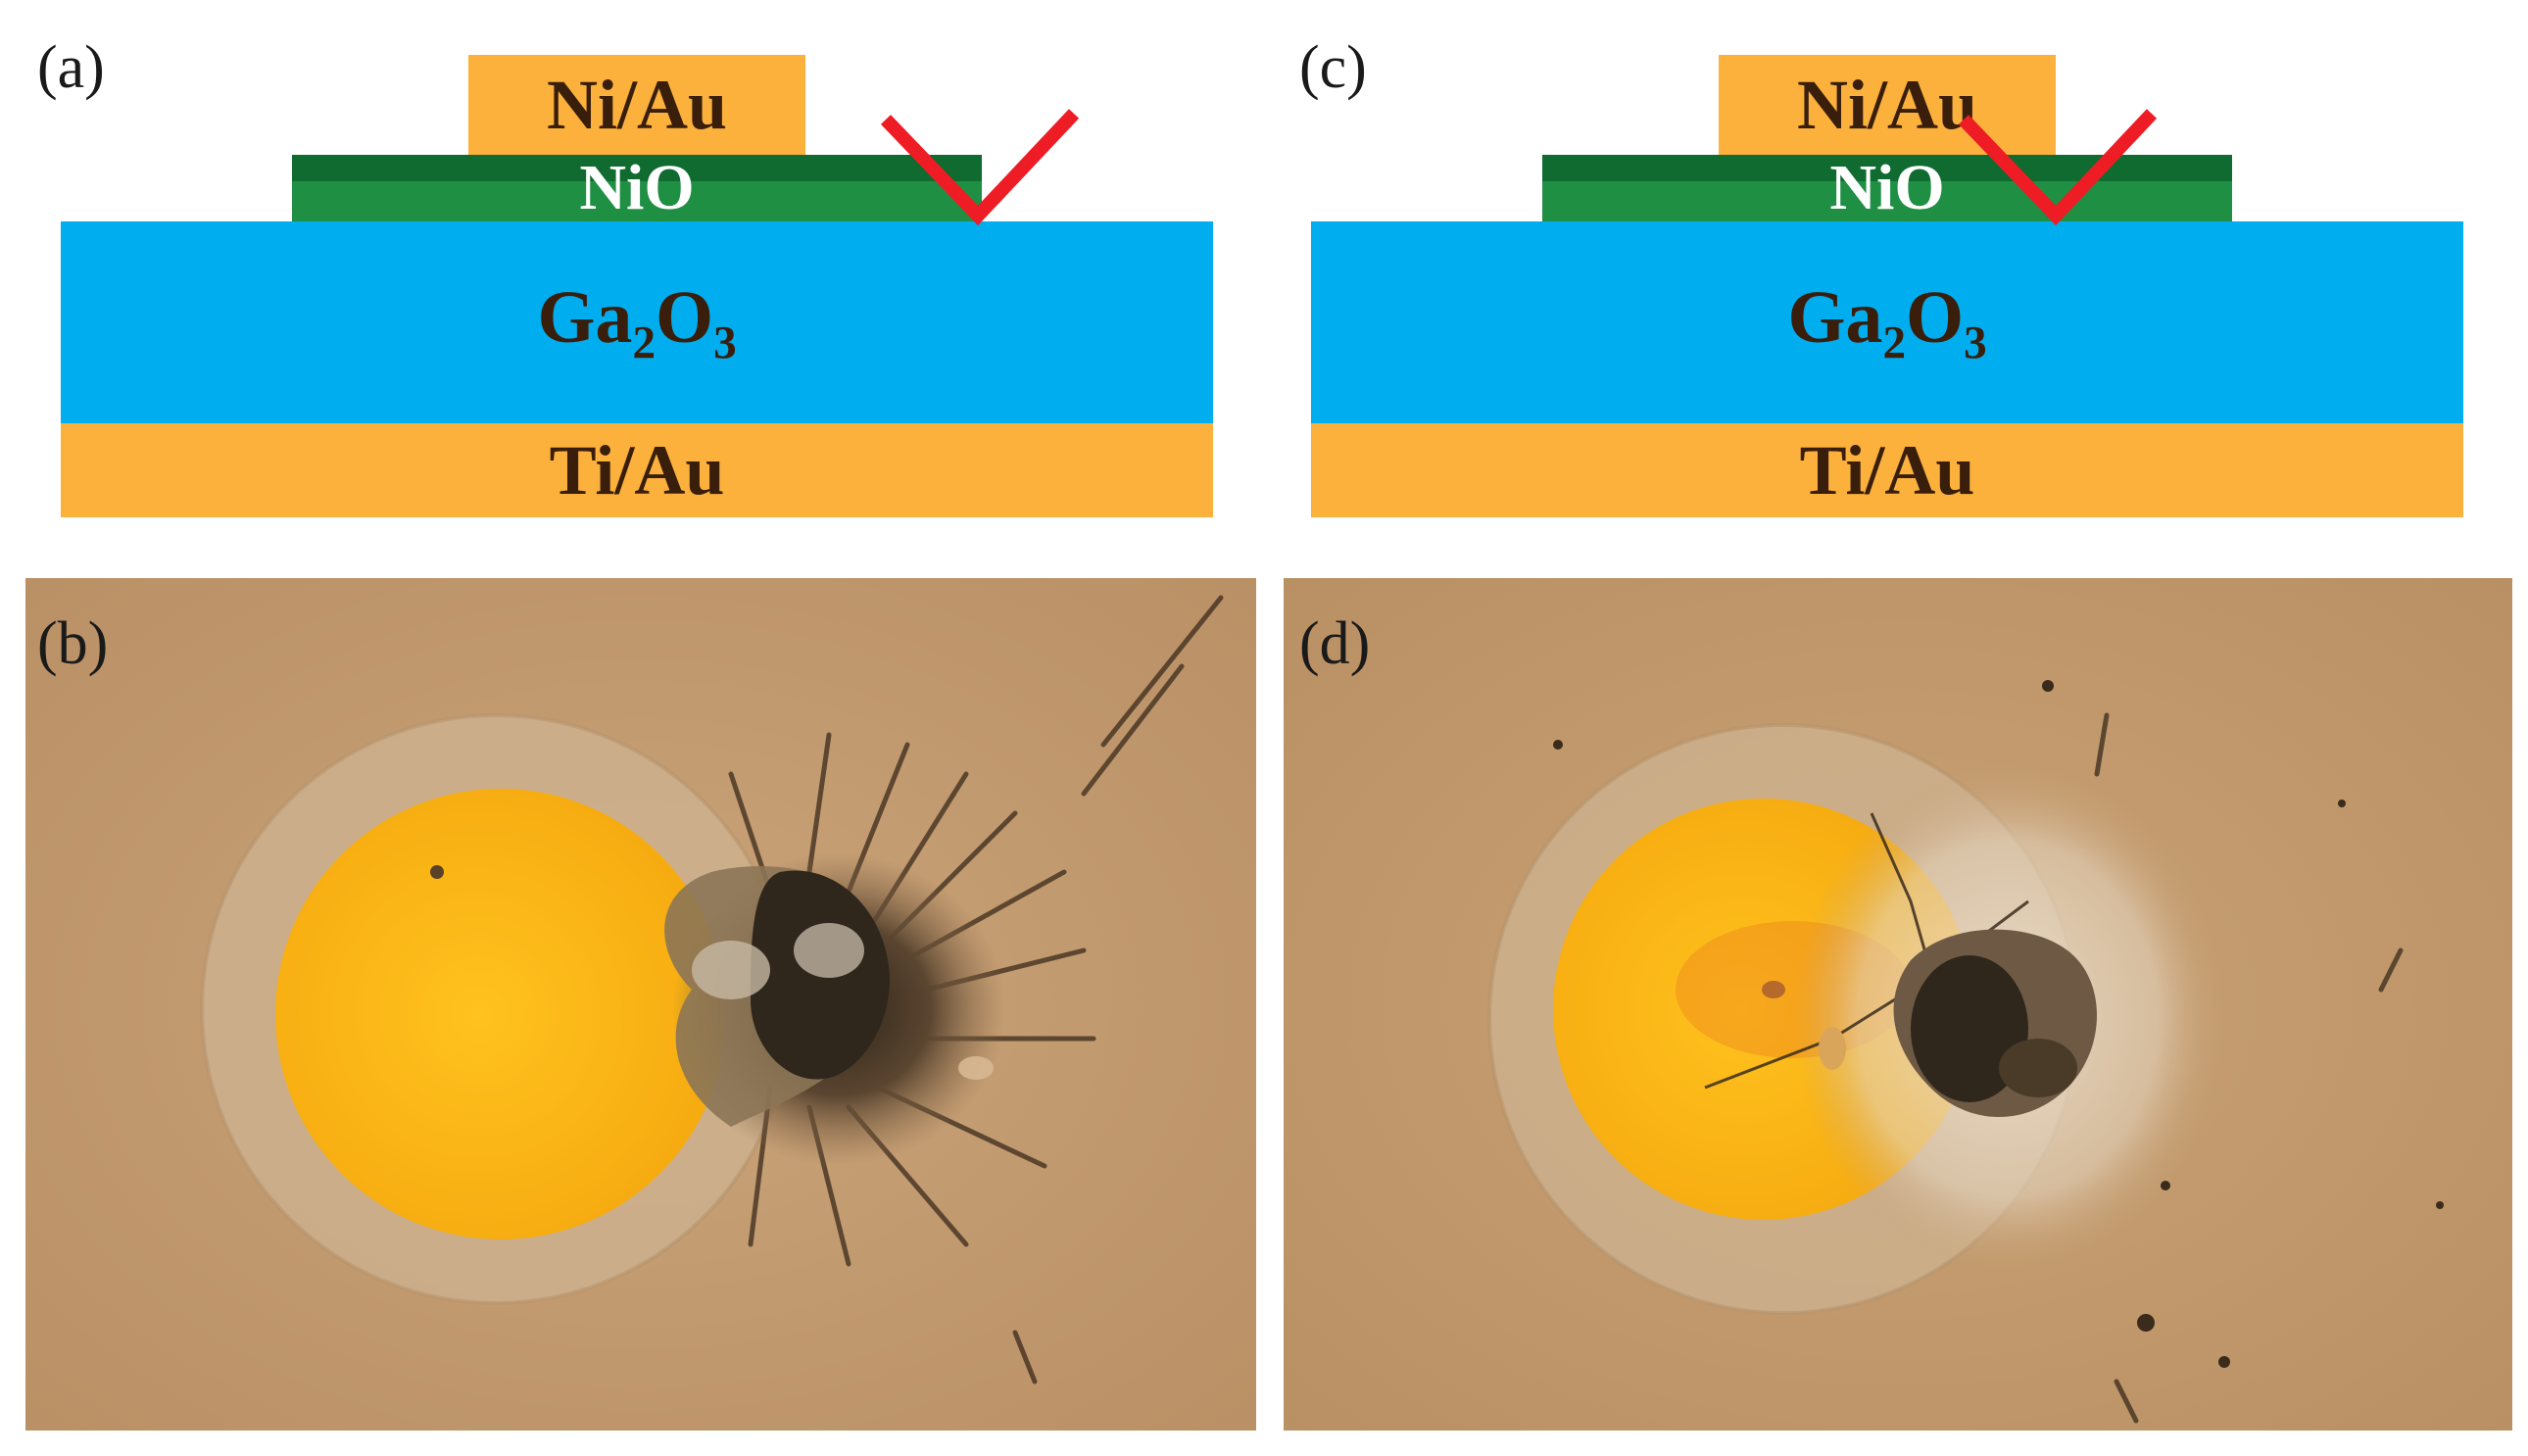 The width and height of the screenshot is (2528, 1456). I want to click on panel-label-c: (c), so click(1333, 67).